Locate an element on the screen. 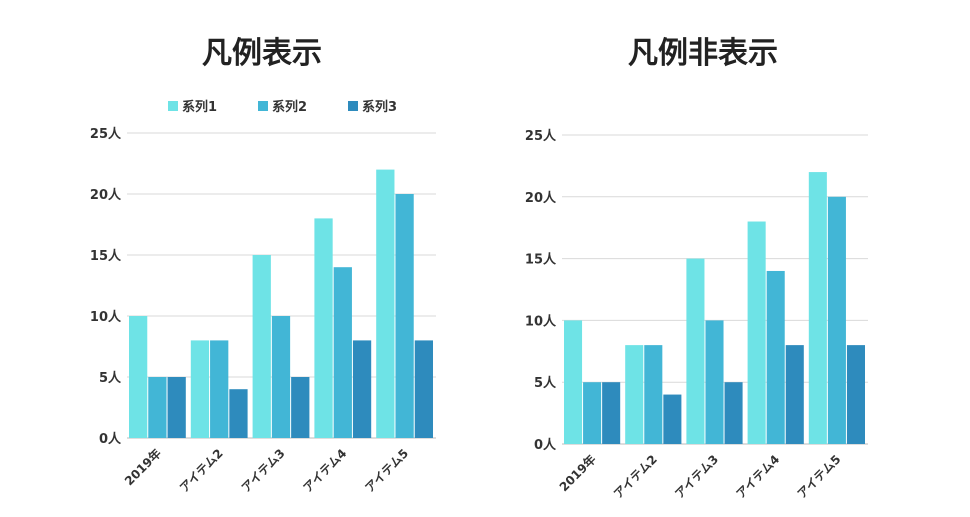 This screenshot has height=517, width=970. legend-entry: 系列3 is located at coordinates (379, 107).